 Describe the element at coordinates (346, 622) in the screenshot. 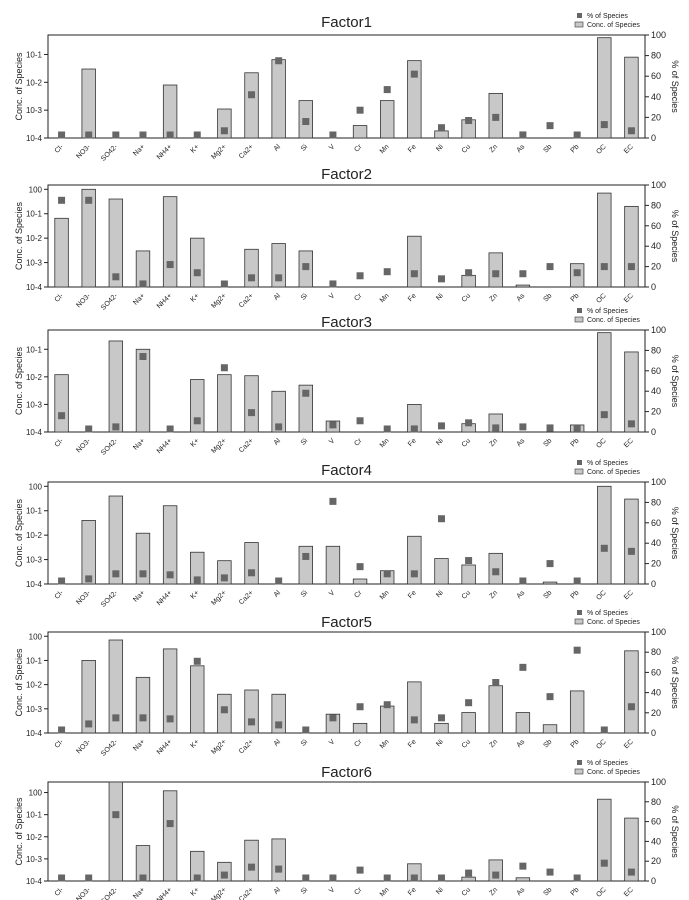

I see `panel-title: Factor5` at that location.